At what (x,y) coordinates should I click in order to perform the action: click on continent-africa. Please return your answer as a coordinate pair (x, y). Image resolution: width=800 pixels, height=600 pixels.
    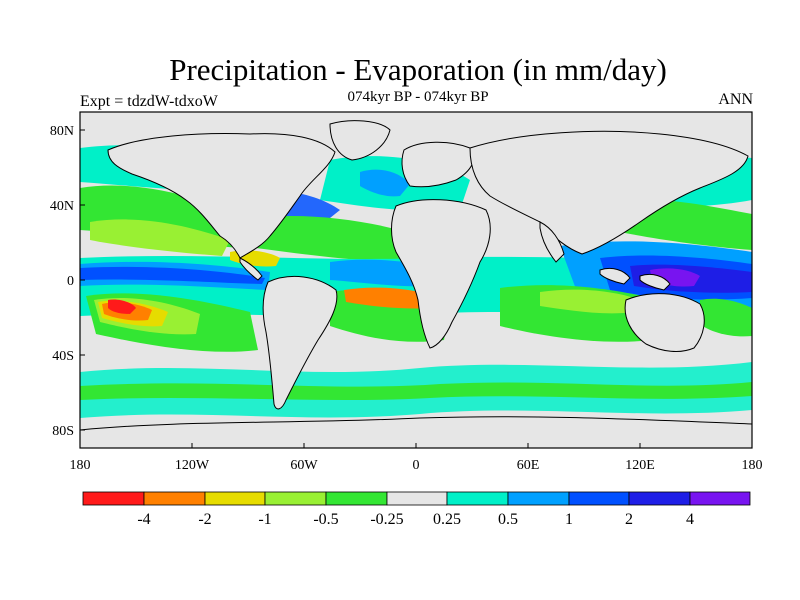
    Looking at the image, I should click on (441, 274).